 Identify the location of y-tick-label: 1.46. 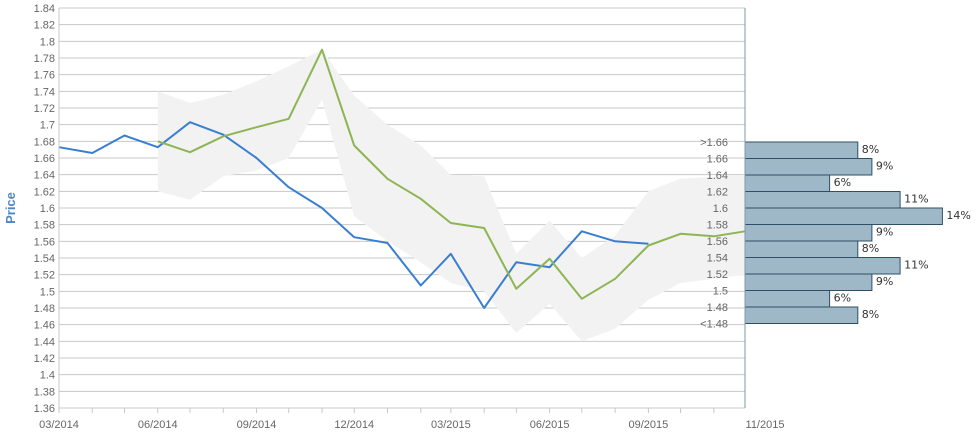
(44, 326).